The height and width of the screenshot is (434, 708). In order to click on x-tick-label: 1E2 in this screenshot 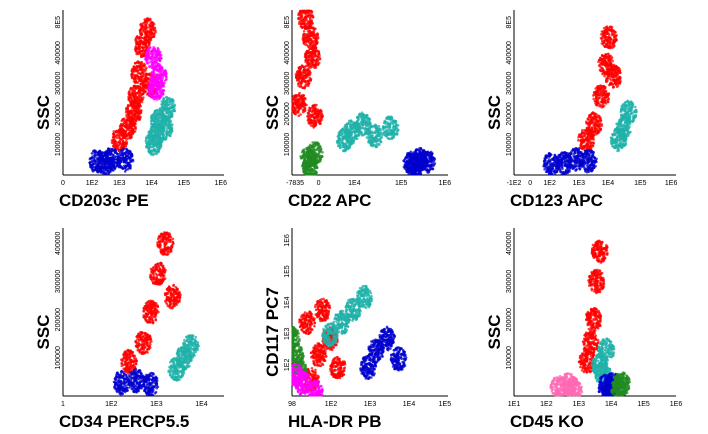, I will do `click(92, 183)`.